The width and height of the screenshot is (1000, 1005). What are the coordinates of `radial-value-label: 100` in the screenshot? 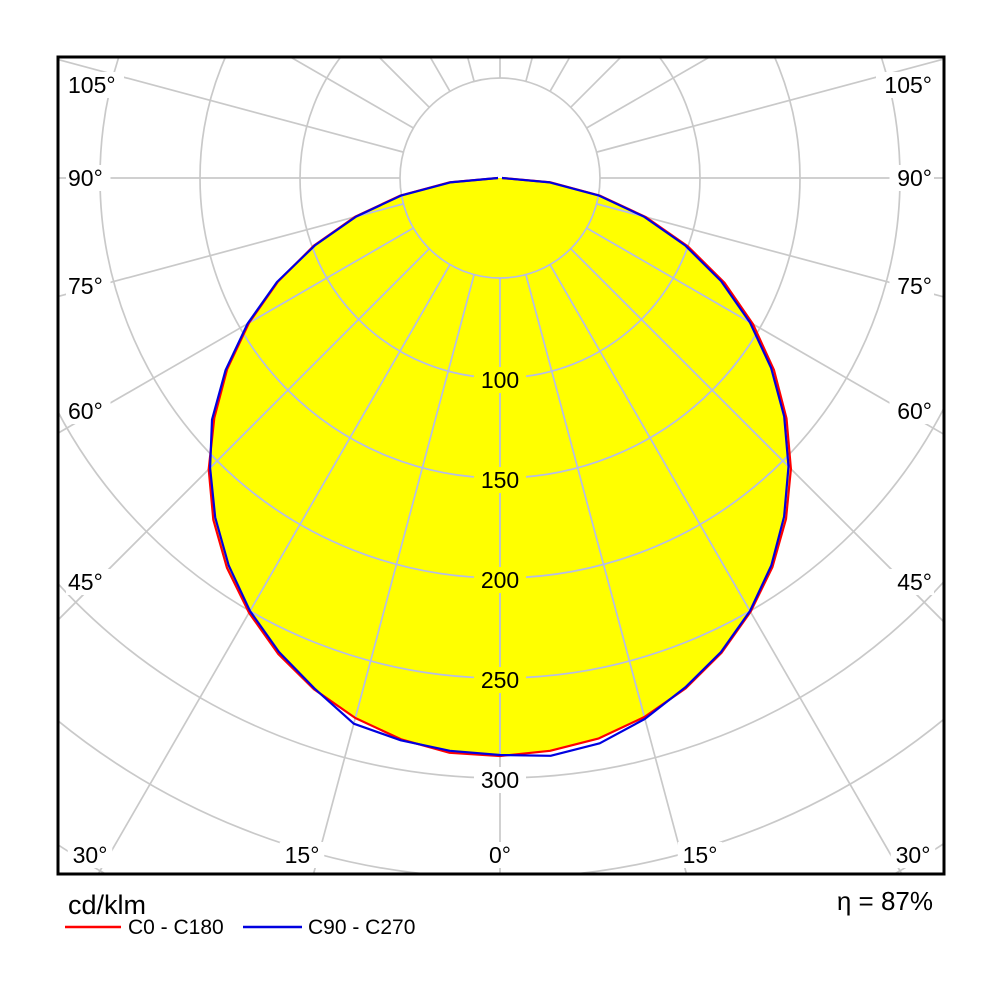 It's located at (500, 380).